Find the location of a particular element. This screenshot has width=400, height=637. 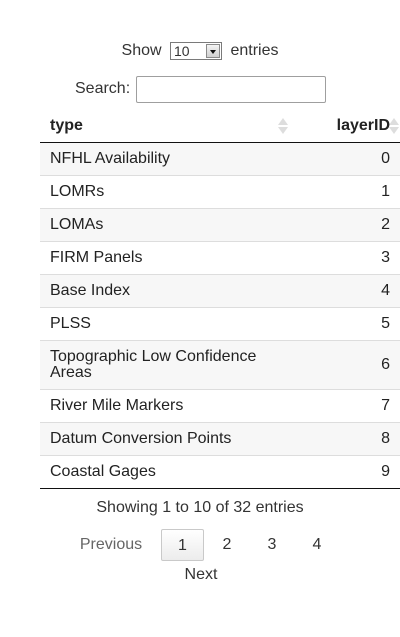

table-row: LOMRs 1 is located at coordinates (220, 192).